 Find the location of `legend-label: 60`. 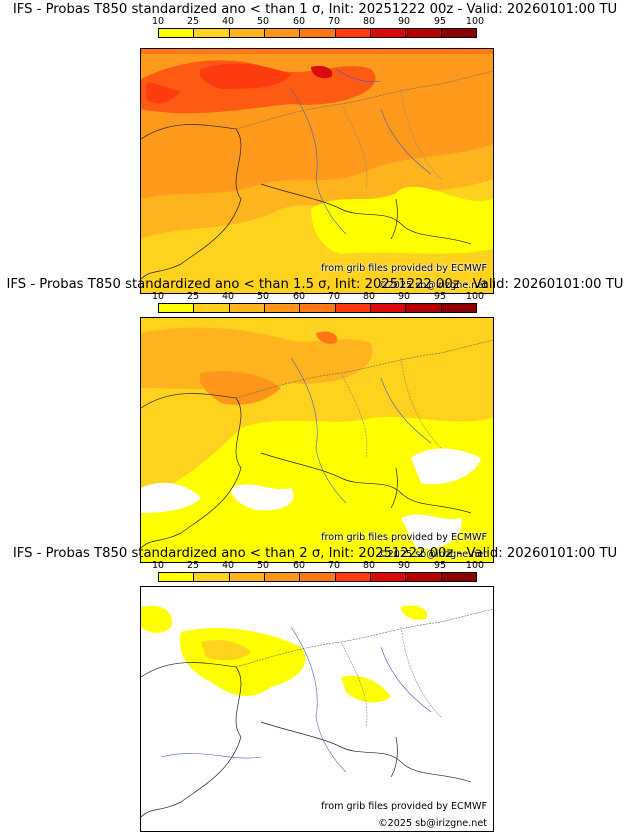

legend-label: 60 is located at coordinates (299, 296).